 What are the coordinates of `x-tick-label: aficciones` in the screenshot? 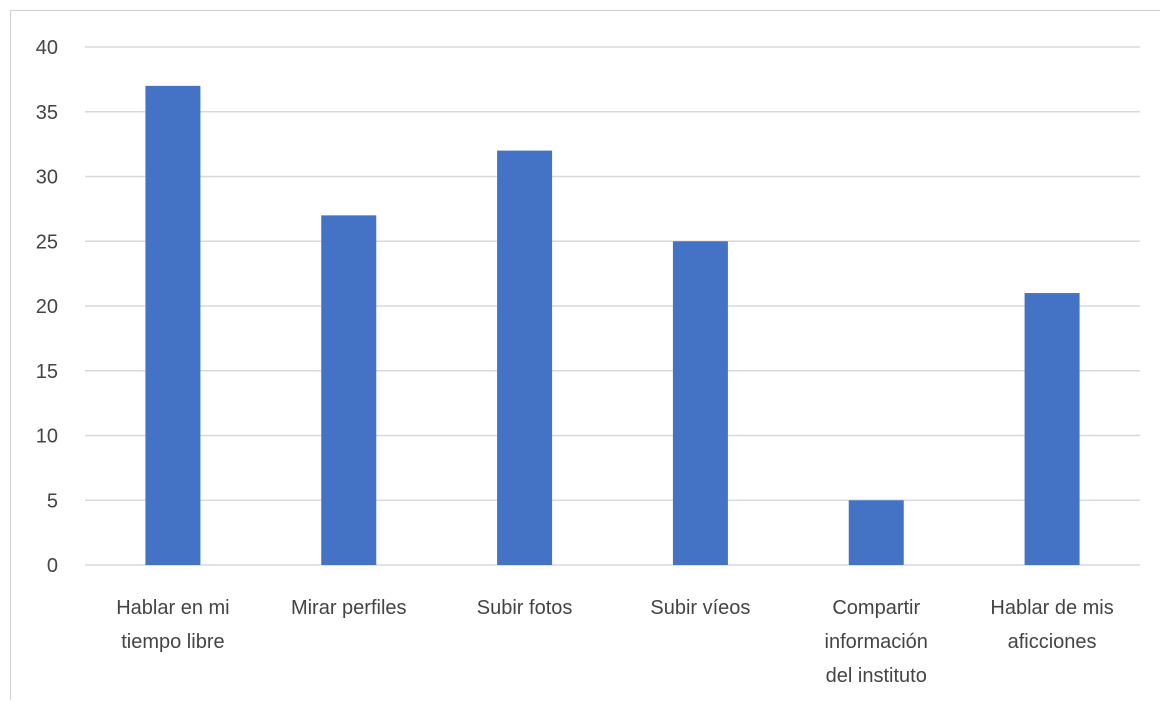 It's located at (1052, 642).